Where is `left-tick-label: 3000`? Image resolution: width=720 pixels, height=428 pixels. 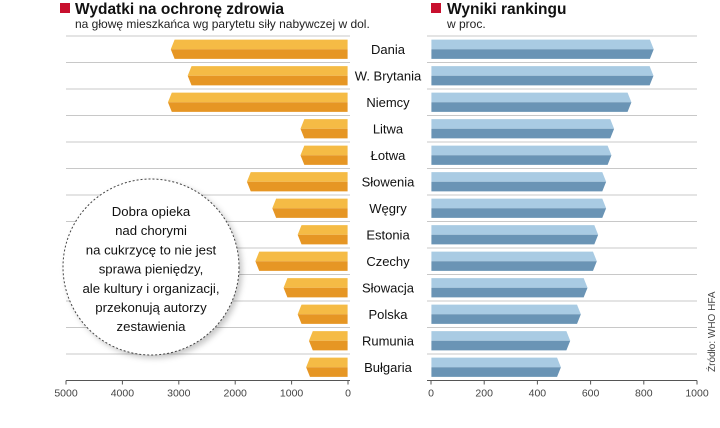 left-tick-label: 3000 is located at coordinates (179, 394).